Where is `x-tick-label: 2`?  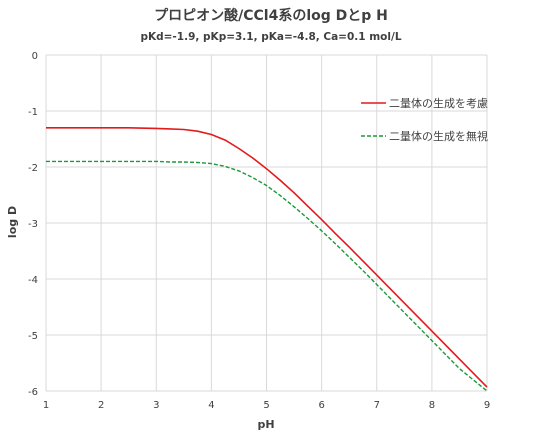
x-tick-label: 2 is located at coordinates (101, 405).